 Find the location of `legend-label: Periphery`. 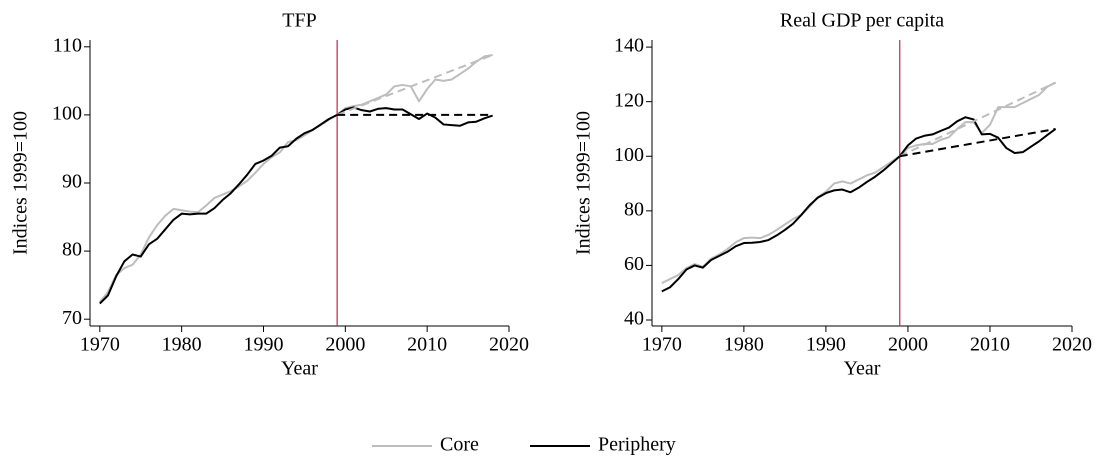

legend-label: Periphery is located at coordinates (637, 445).